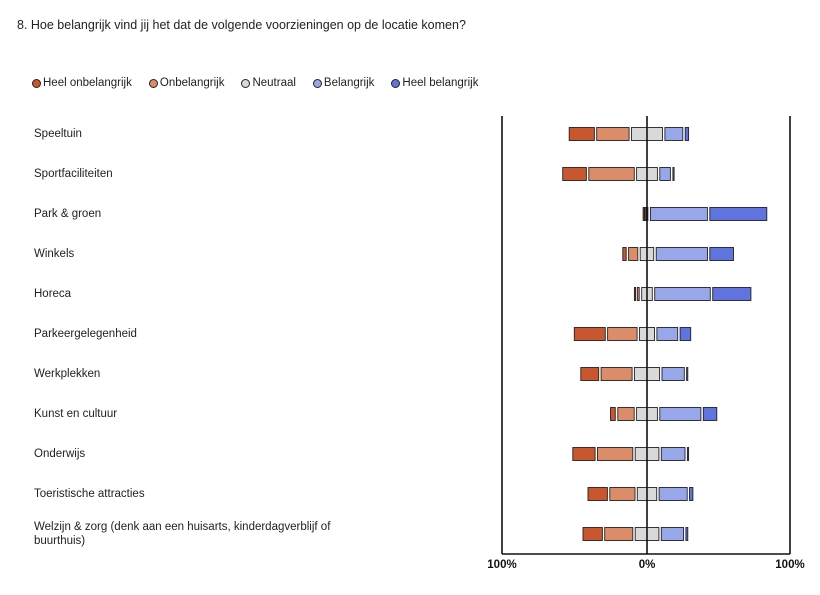 This screenshot has height=595, width=820. What do you see at coordinates (667, 334) in the screenshot?
I see `bar-belangrijk-parkeergelegenheid` at bounding box center [667, 334].